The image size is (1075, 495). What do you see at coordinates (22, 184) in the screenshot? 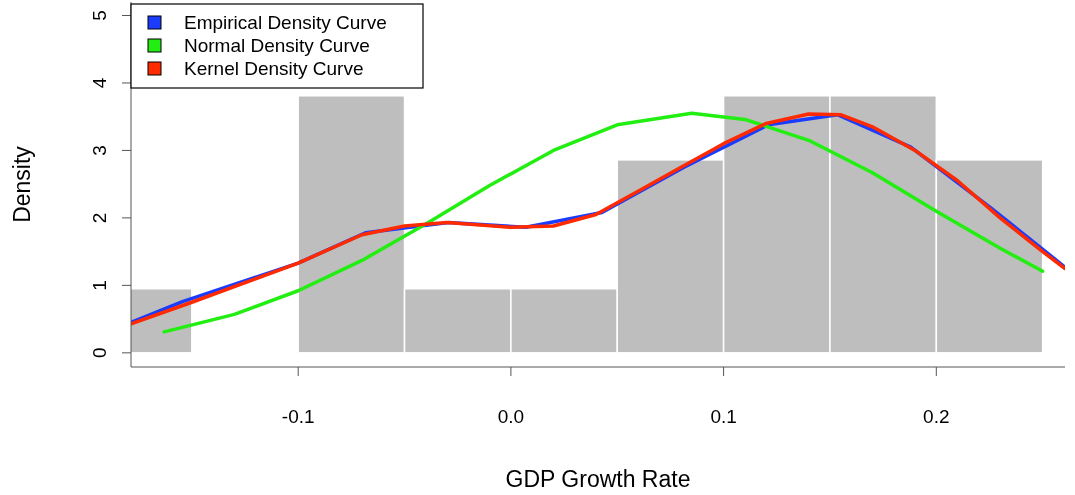
I see `y-axis-title: Density` at bounding box center [22, 184].